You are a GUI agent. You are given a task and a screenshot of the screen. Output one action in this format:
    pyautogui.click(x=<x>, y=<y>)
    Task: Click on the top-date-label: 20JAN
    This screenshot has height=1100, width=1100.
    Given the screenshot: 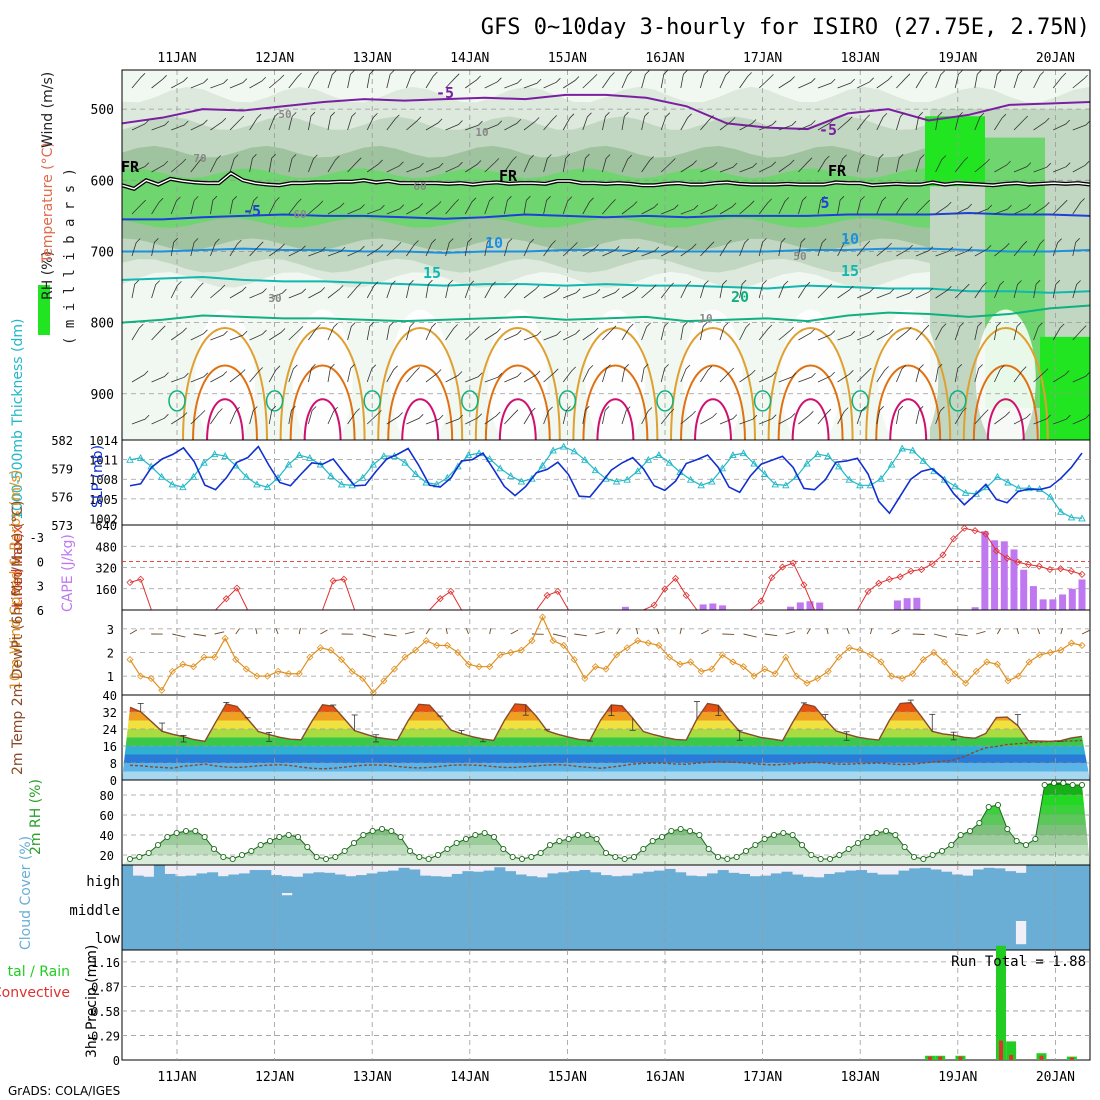 What is the action you would take?
    pyautogui.click(x=1055, y=58)
    